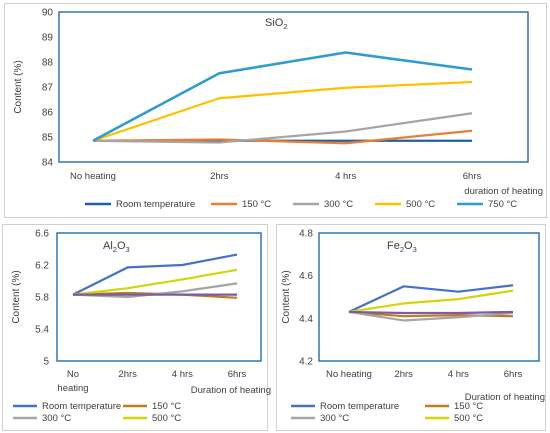  What do you see at coordinates (16, 296) in the screenshot?
I see `al2o3-y-axis-label: Content (%)` at bounding box center [16, 296].